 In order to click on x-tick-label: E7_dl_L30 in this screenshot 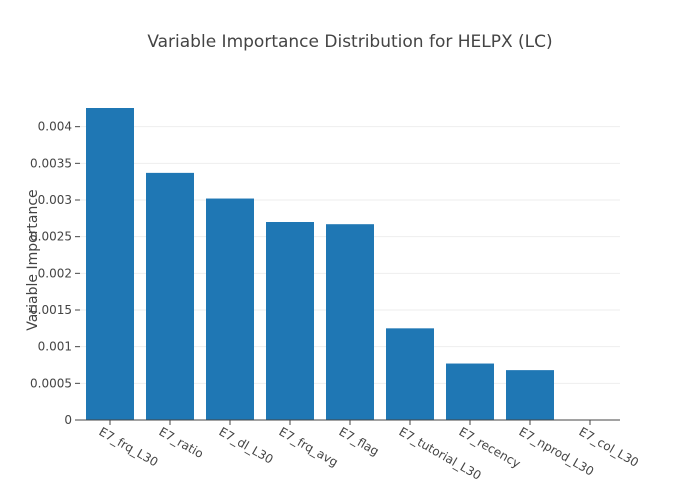, I will do `click(246, 445)`.